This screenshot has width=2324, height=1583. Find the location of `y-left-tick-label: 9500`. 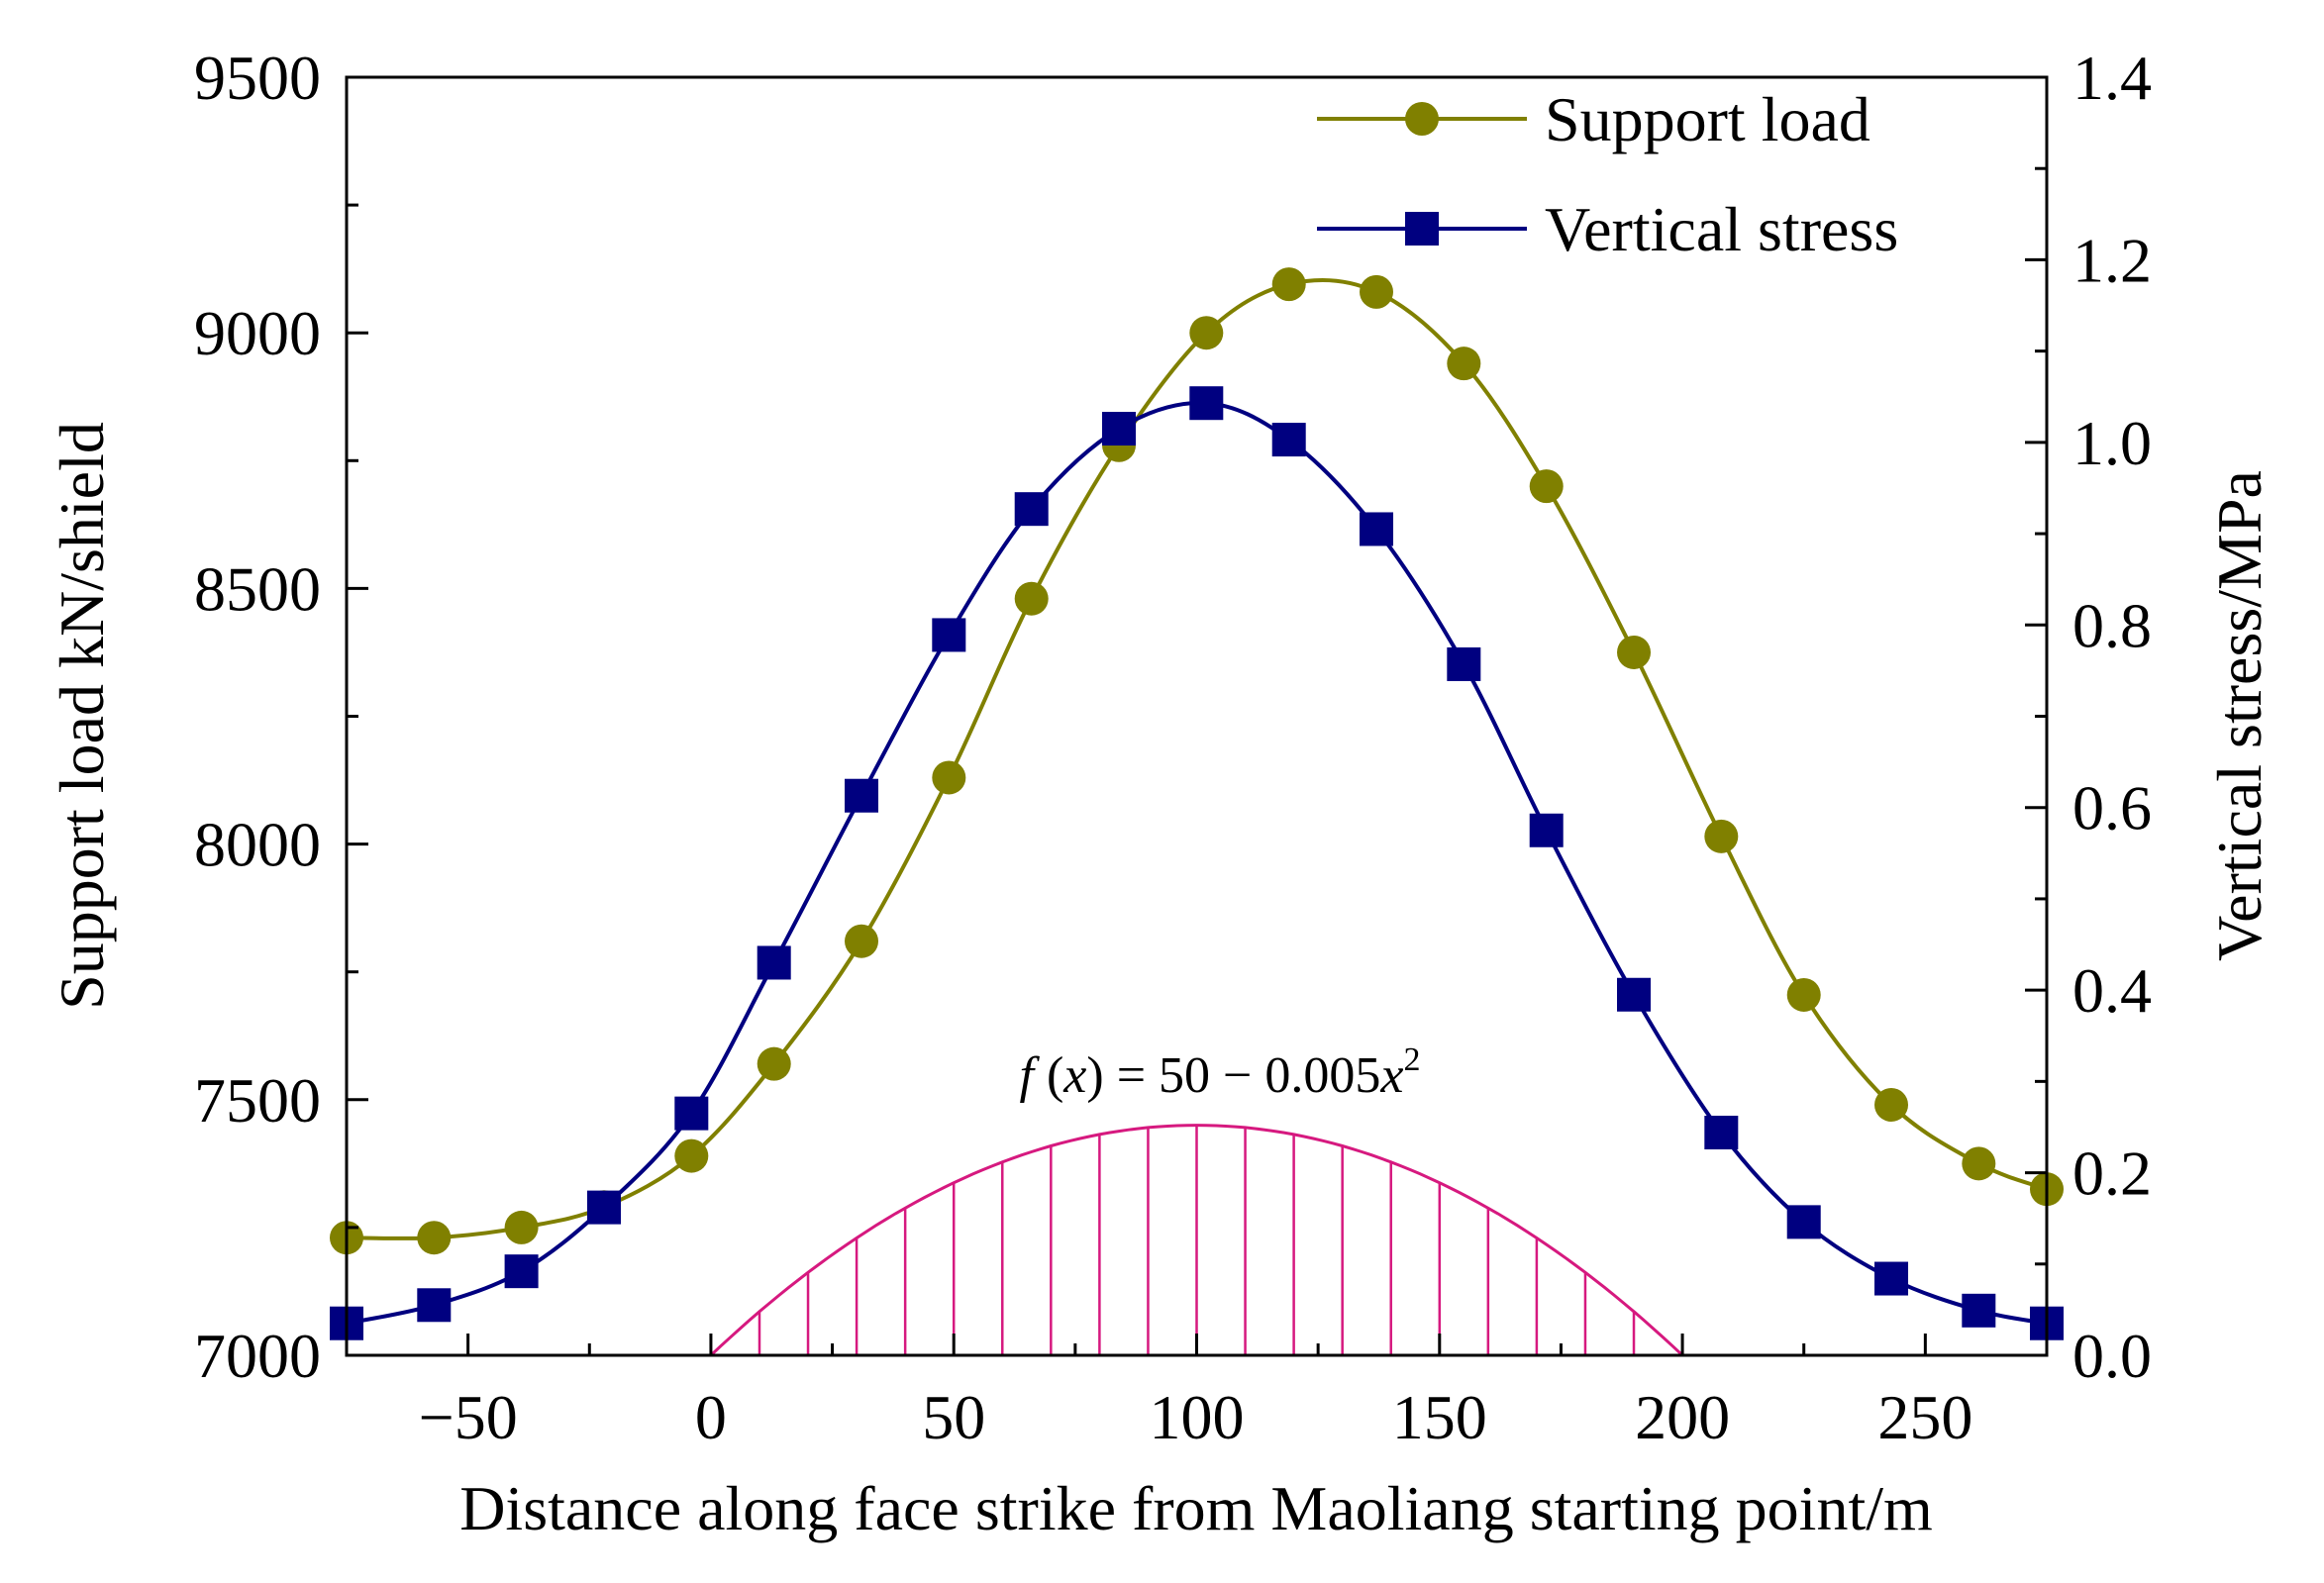

y-left-tick-label: 9500 is located at coordinates (257, 78).